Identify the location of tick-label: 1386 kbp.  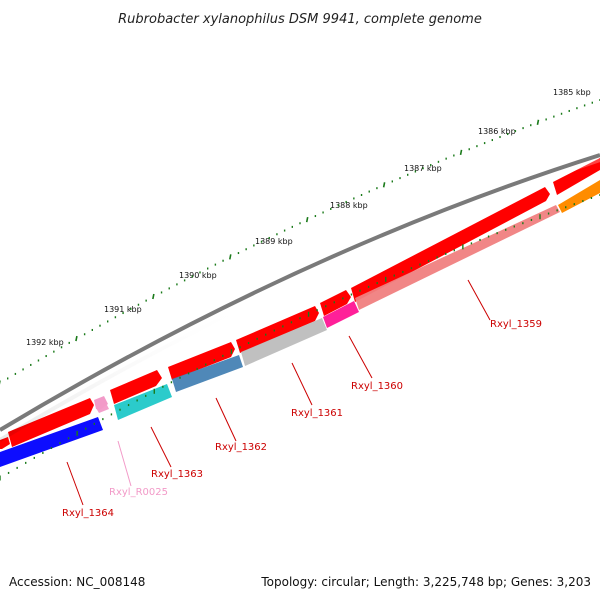
(497, 131).